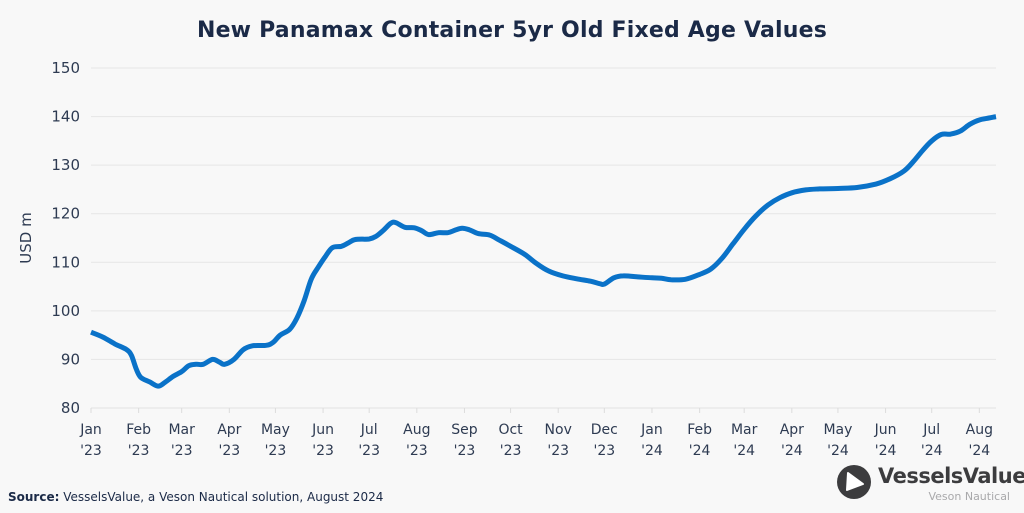  I want to click on y-tick-label: 130, so click(65, 165).